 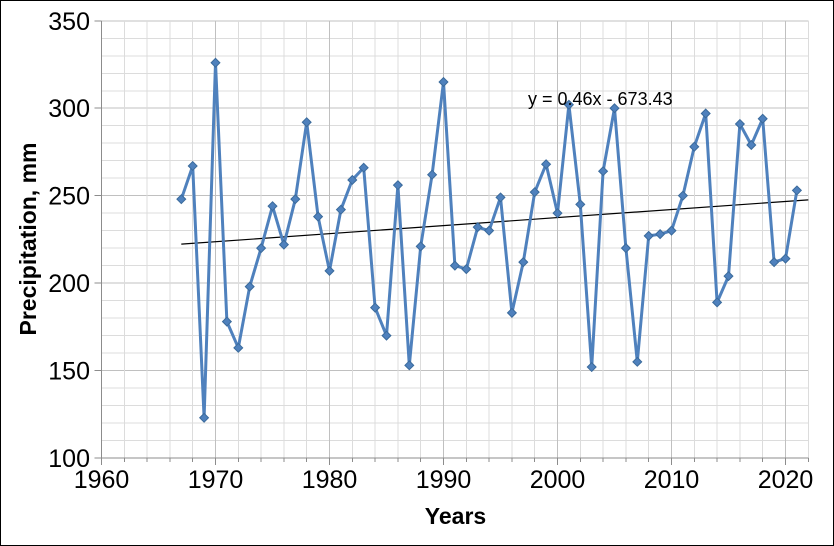 What do you see at coordinates (455, 516) in the screenshot?
I see `x-axis-title: Years` at bounding box center [455, 516].